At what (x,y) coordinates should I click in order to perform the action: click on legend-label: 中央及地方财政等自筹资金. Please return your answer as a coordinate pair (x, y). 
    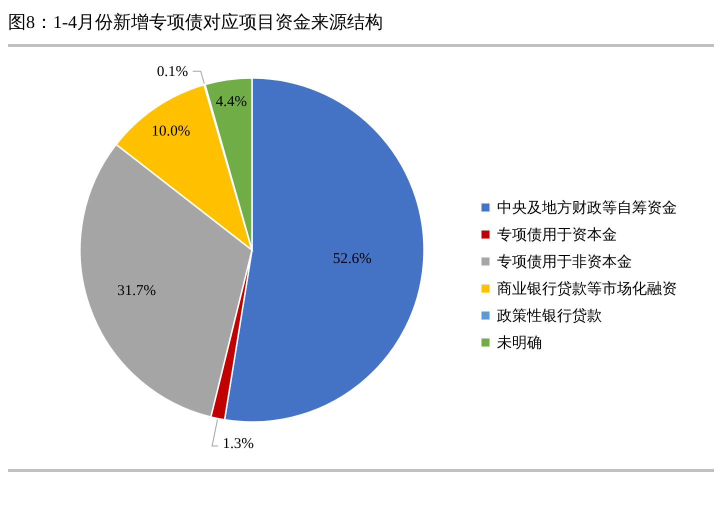
    Looking at the image, I should click on (587, 208).